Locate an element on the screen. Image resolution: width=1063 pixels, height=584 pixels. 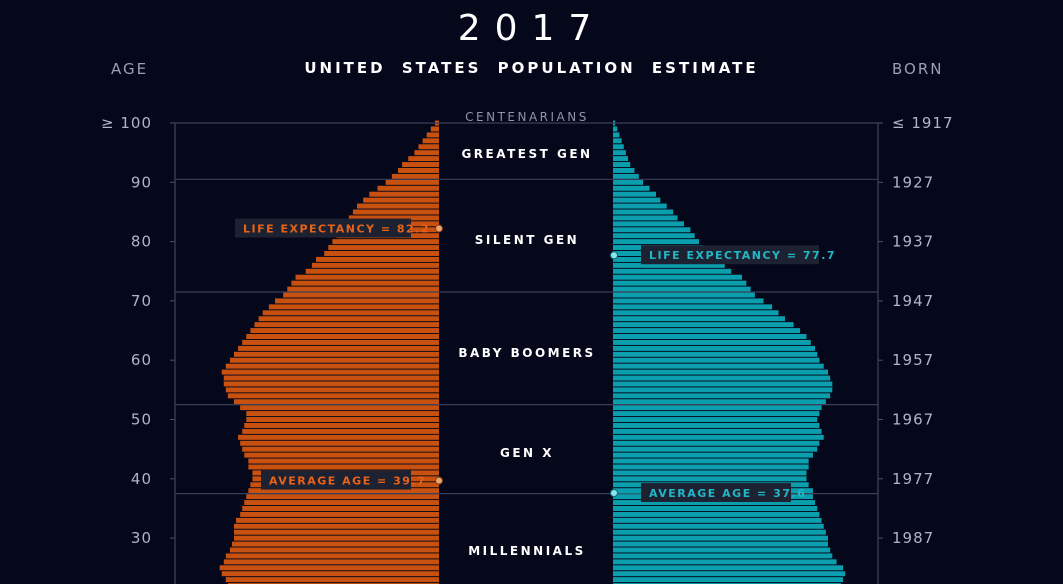
female-average-age-marker is located at coordinates (439, 480).